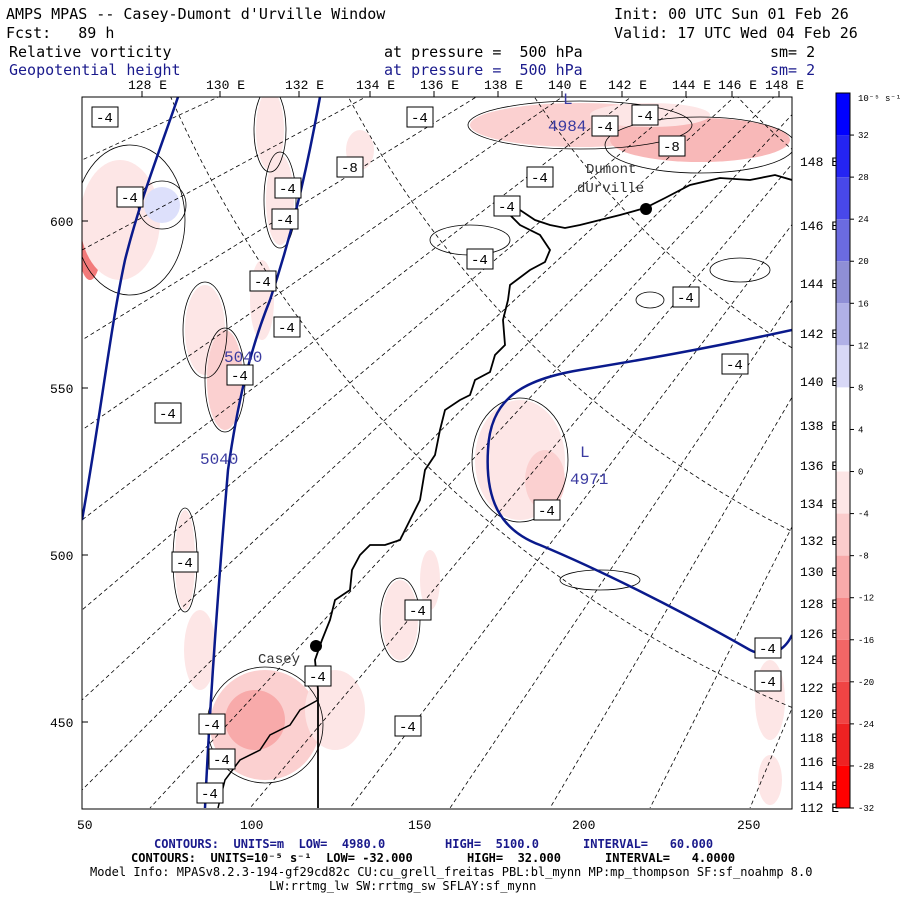 This screenshot has height=900, width=900. Describe the element at coordinates (866, 725) in the screenshot. I see `colorbar-tick-label: -24` at that location.